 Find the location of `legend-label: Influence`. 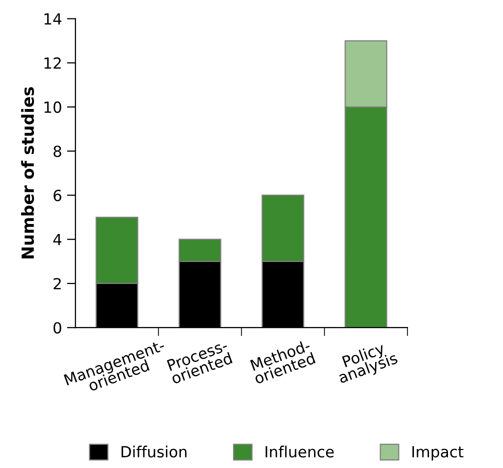

legend-label: Influence is located at coordinates (300, 452).